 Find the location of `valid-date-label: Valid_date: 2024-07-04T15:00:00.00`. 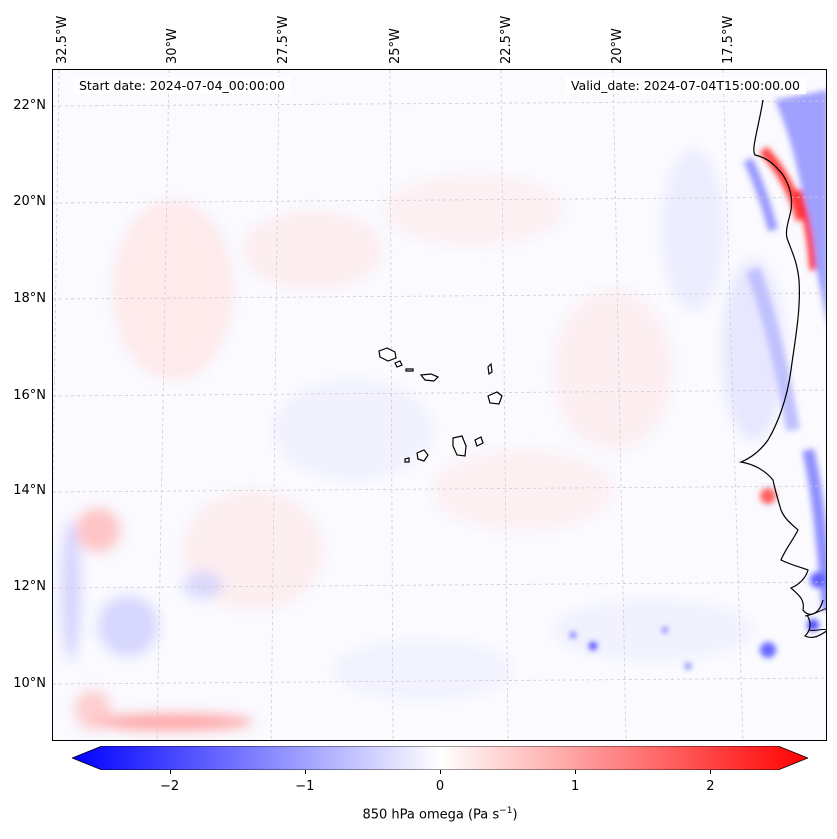

valid-date-label: Valid_date: 2024-07-04T15:00:00.00 is located at coordinates (685, 85).